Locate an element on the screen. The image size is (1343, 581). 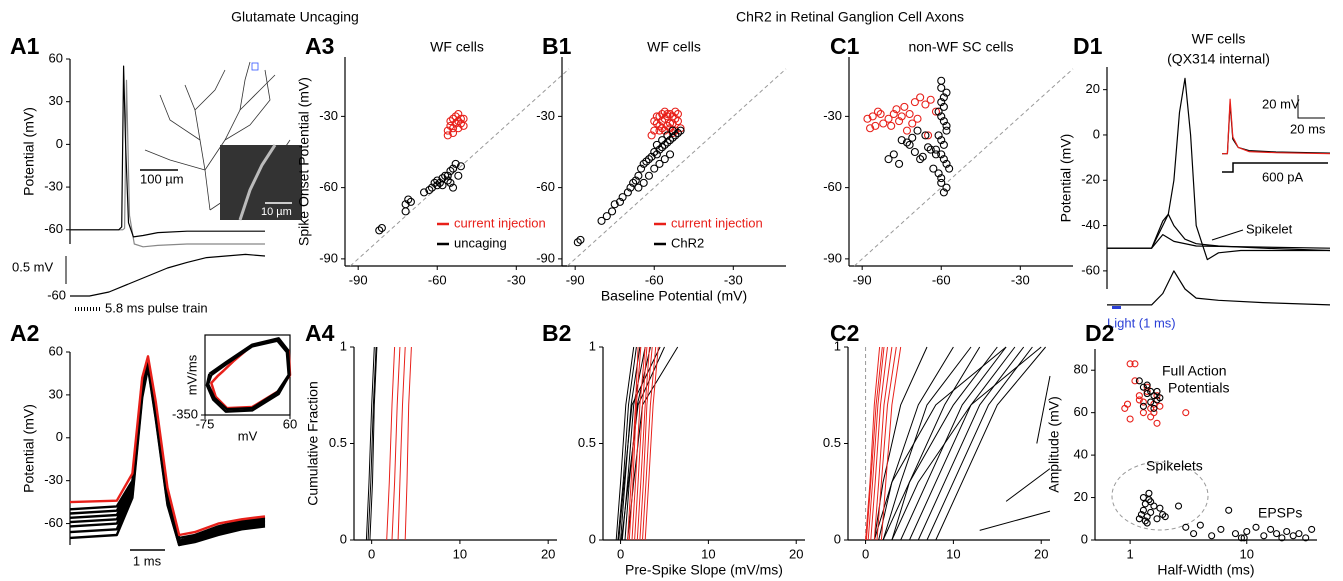
scale-bar is located at coordinates (1311, 107).